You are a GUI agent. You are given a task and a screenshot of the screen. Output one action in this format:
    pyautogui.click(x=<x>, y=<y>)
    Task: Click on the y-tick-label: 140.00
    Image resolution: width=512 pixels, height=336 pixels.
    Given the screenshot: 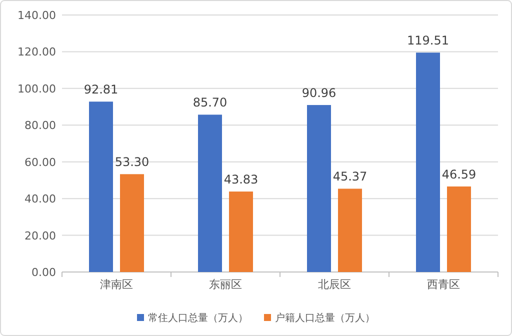 What is the action you would take?
    pyautogui.click(x=37, y=15)
    